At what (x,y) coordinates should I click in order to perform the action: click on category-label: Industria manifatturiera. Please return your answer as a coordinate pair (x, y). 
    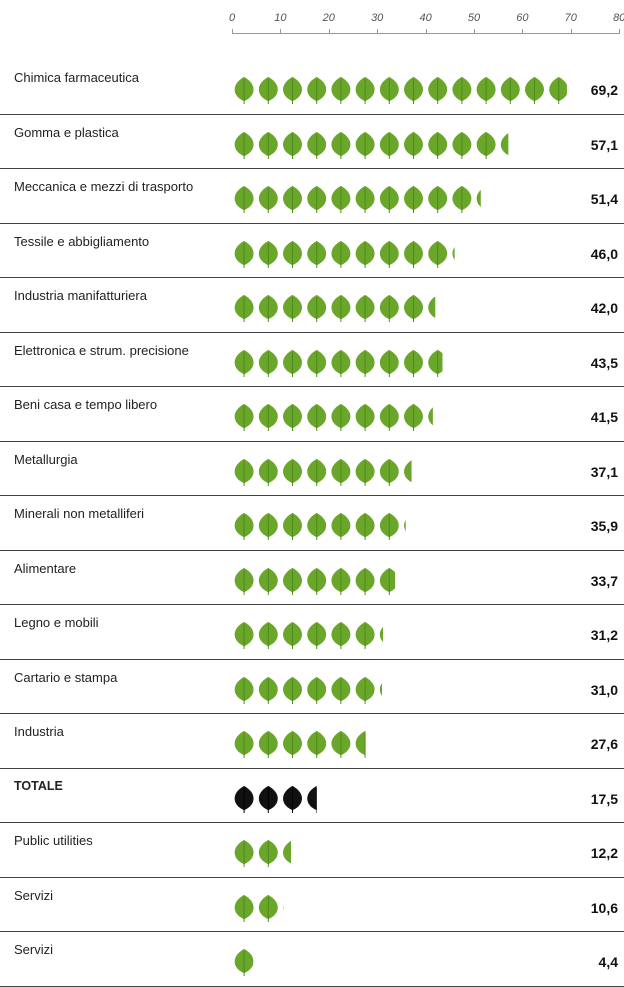
    Looking at the image, I should click on (80, 295).